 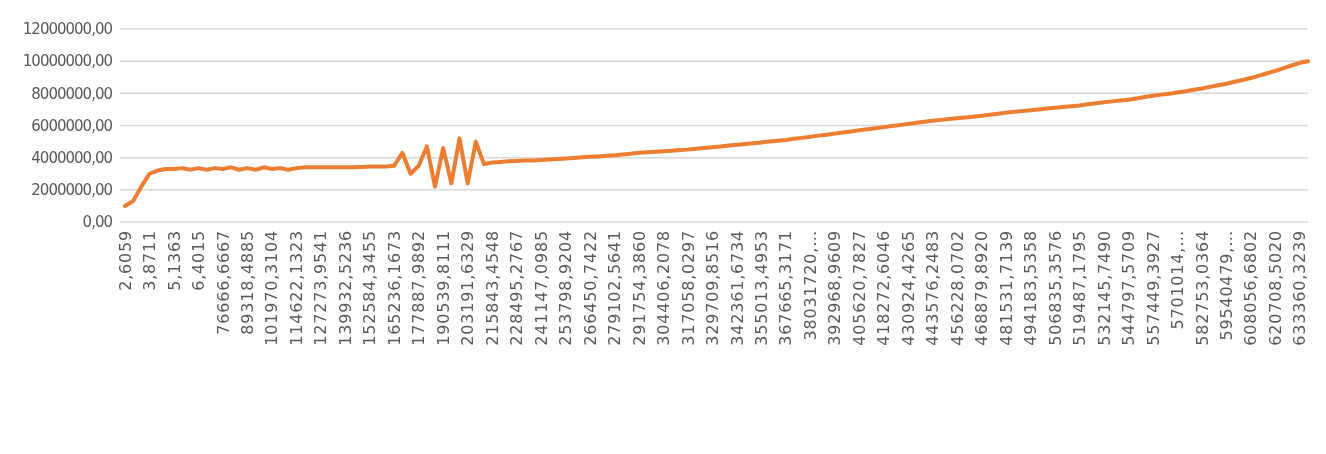 What do you see at coordinates (737, 288) in the screenshot?
I see `x-tick-label: 342361,6734` at bounding box center [737, 288].